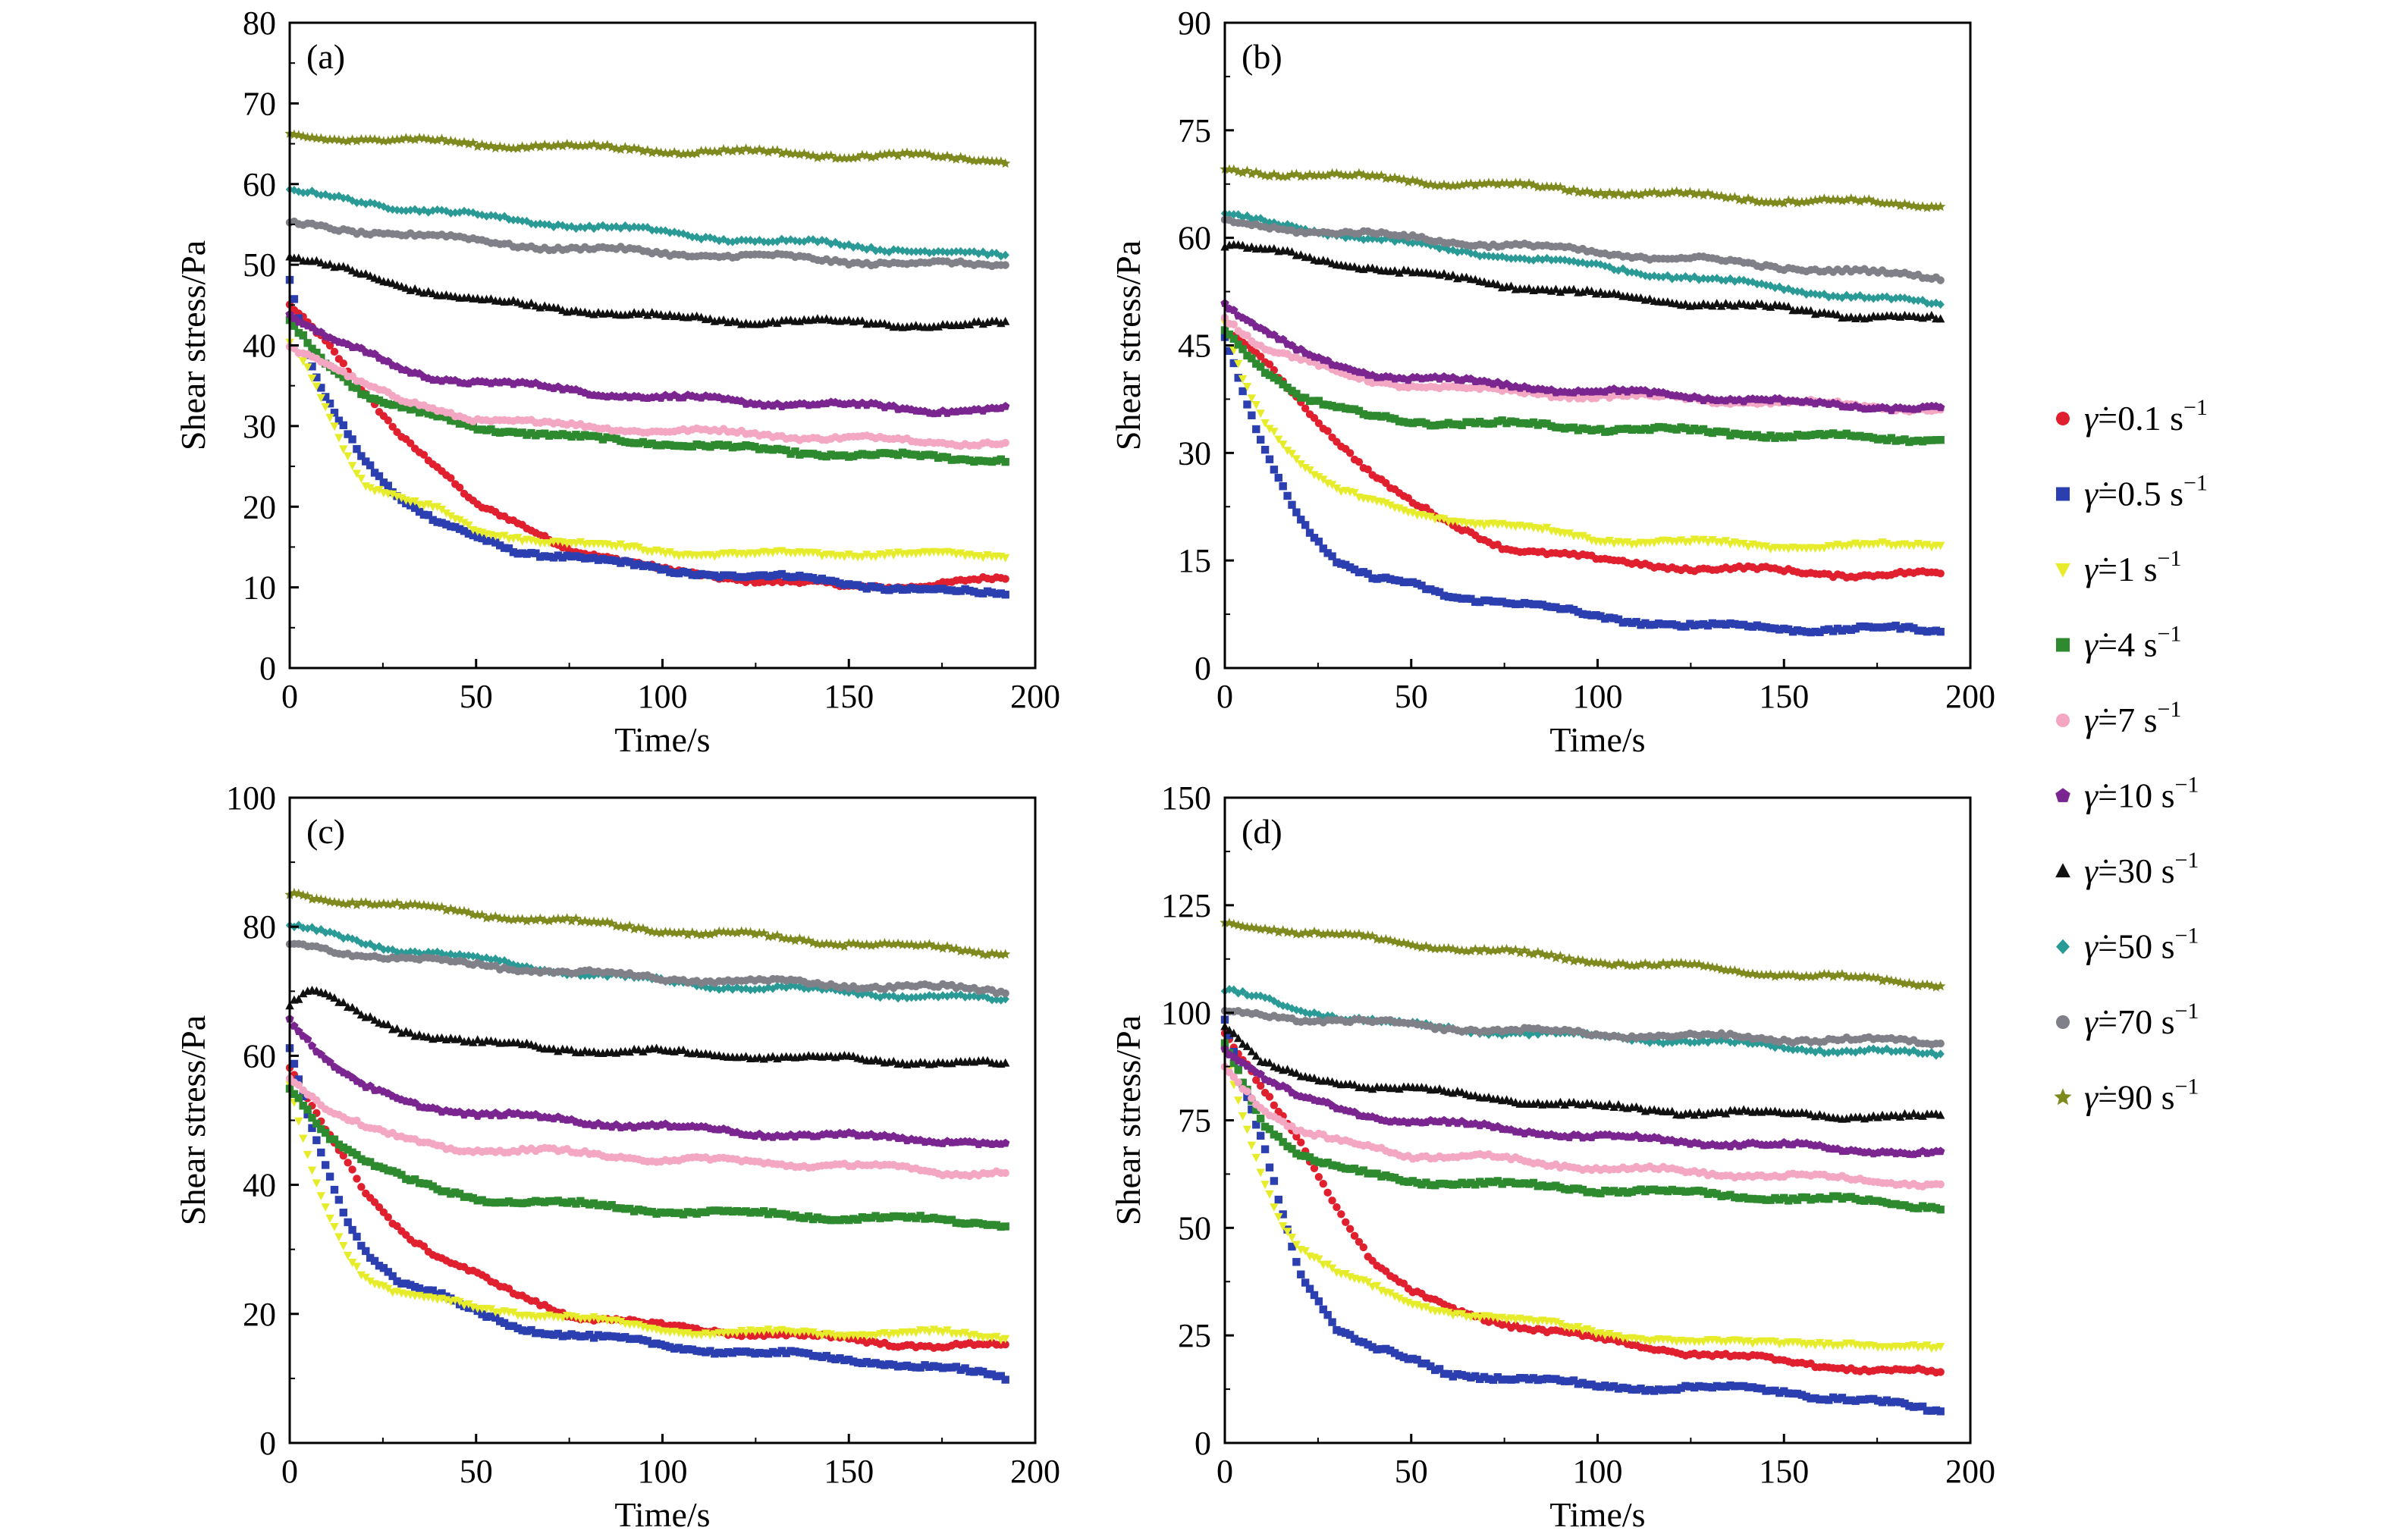 This screenshot has height=1540, width=2389. I want to click on x-tick-label: 100, so click(663, 1472).